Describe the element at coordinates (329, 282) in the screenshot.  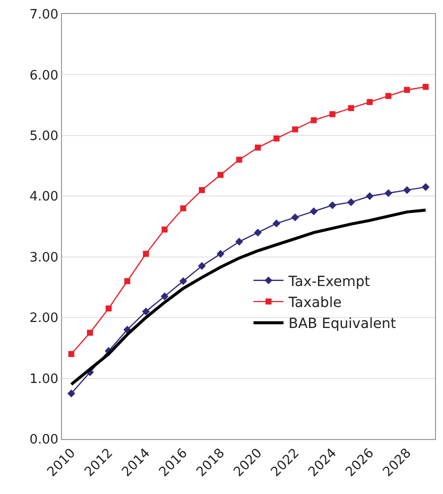
I see `legend-label: Tax-Exempt` at that location.